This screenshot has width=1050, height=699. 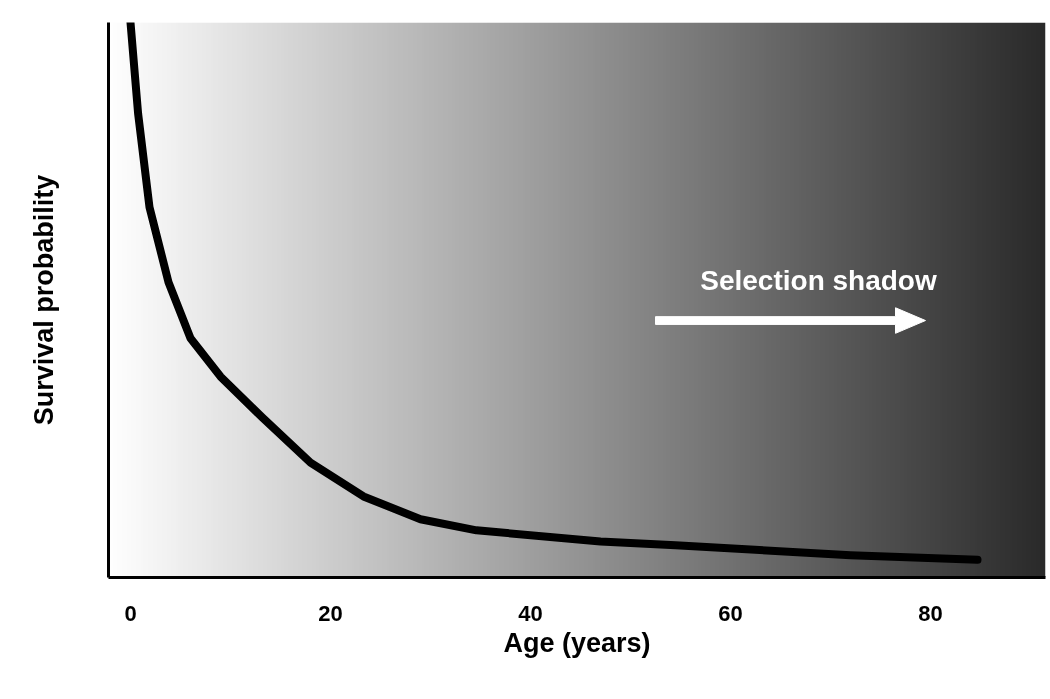 I want to click on x-tick-label: 0, so click(x=130, y=613).